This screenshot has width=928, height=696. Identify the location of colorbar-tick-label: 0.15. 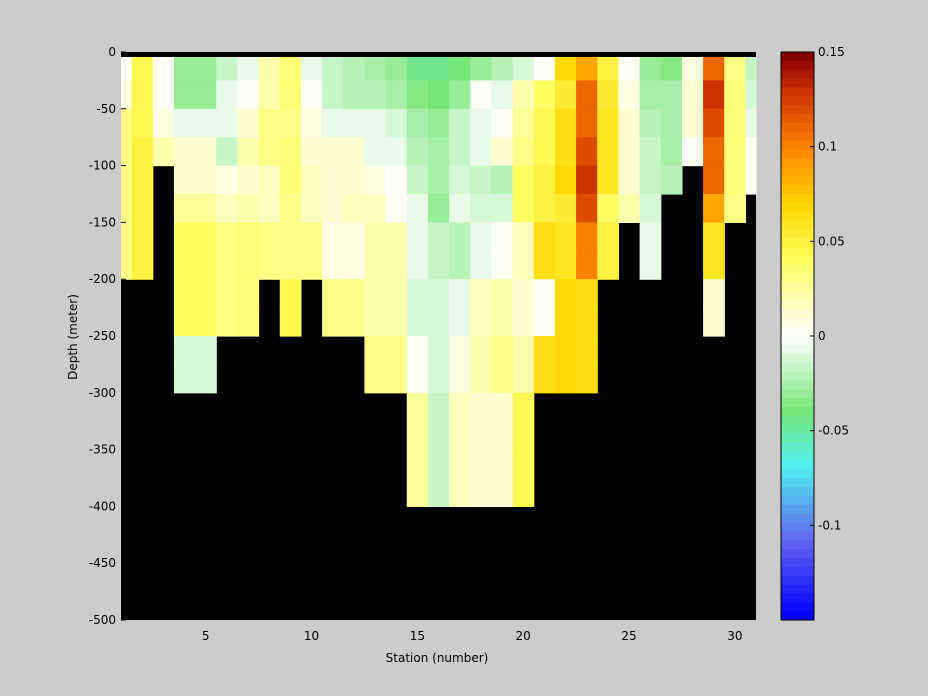
(831, 52).